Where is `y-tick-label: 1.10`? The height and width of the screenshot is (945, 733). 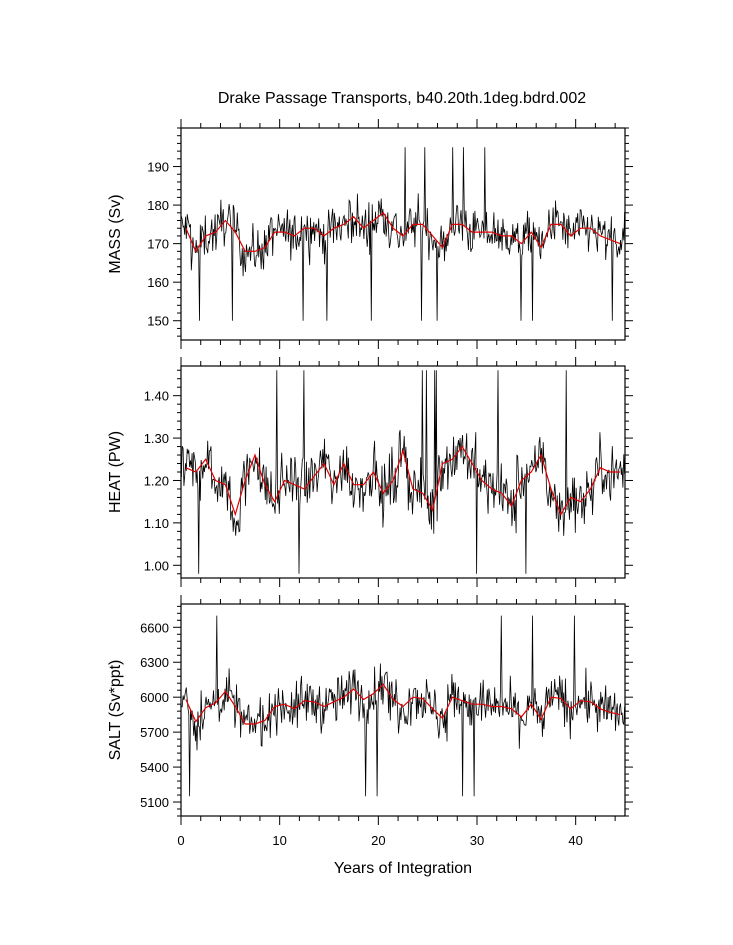 y-tick-label: 1.10 is located at coordinates (156, 523).